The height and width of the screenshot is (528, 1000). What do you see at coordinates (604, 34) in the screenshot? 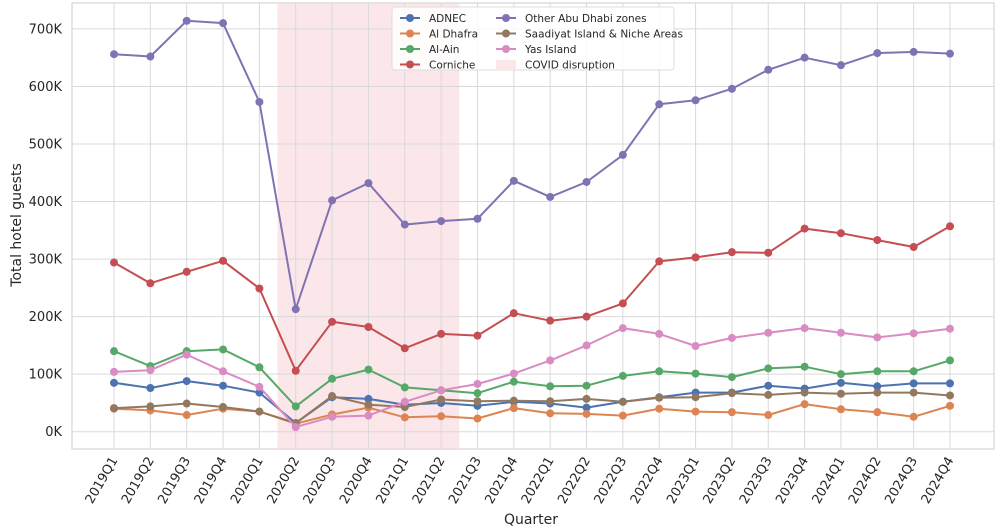
I see `legend-label: Saadiyat Island & Niche Areas` at bounding box center [604, 34].